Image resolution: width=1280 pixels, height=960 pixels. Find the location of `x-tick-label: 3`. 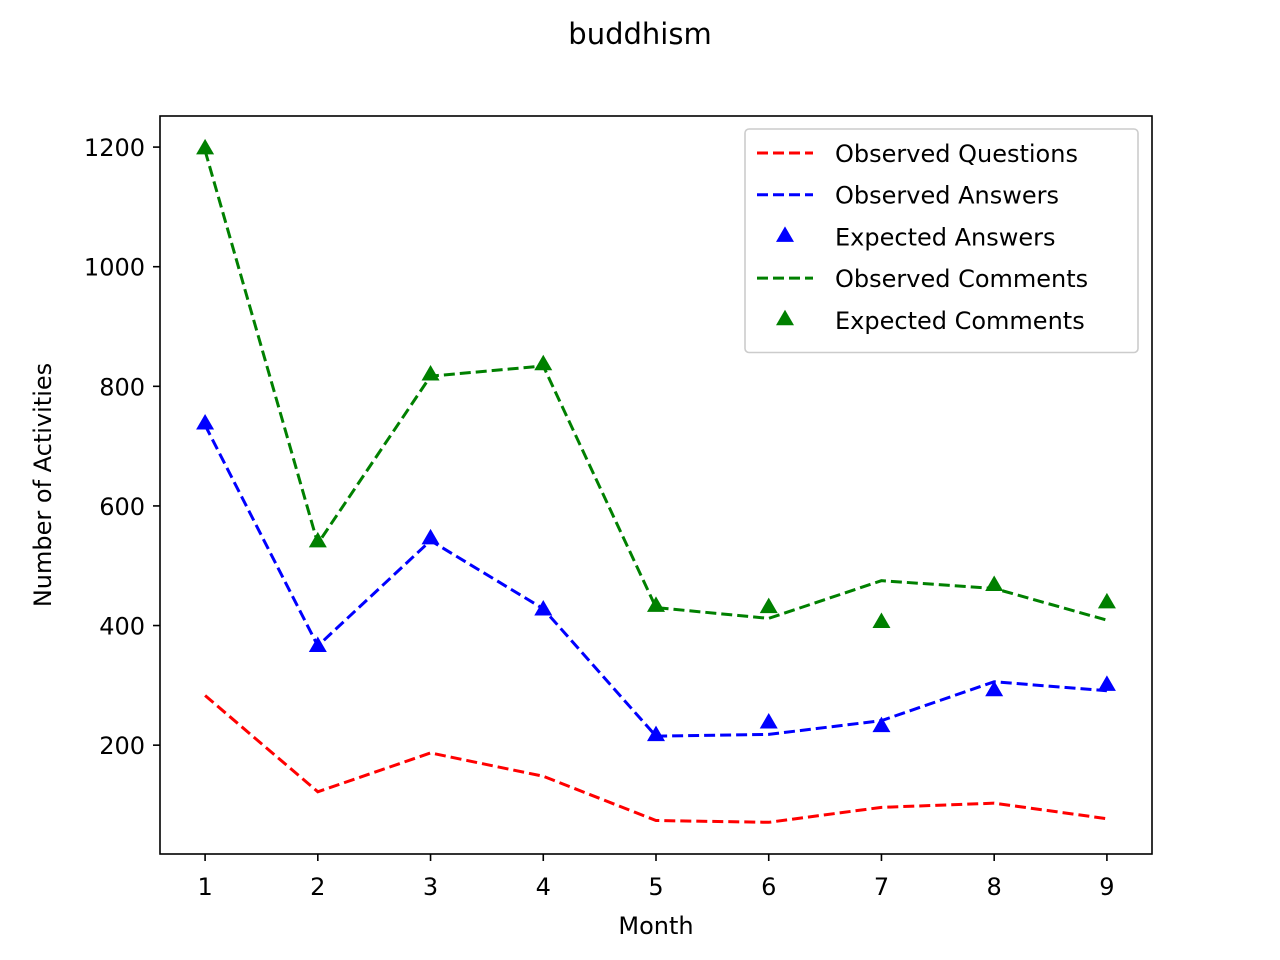

x-tick-label: 3 is located at coordinates (430, 887).